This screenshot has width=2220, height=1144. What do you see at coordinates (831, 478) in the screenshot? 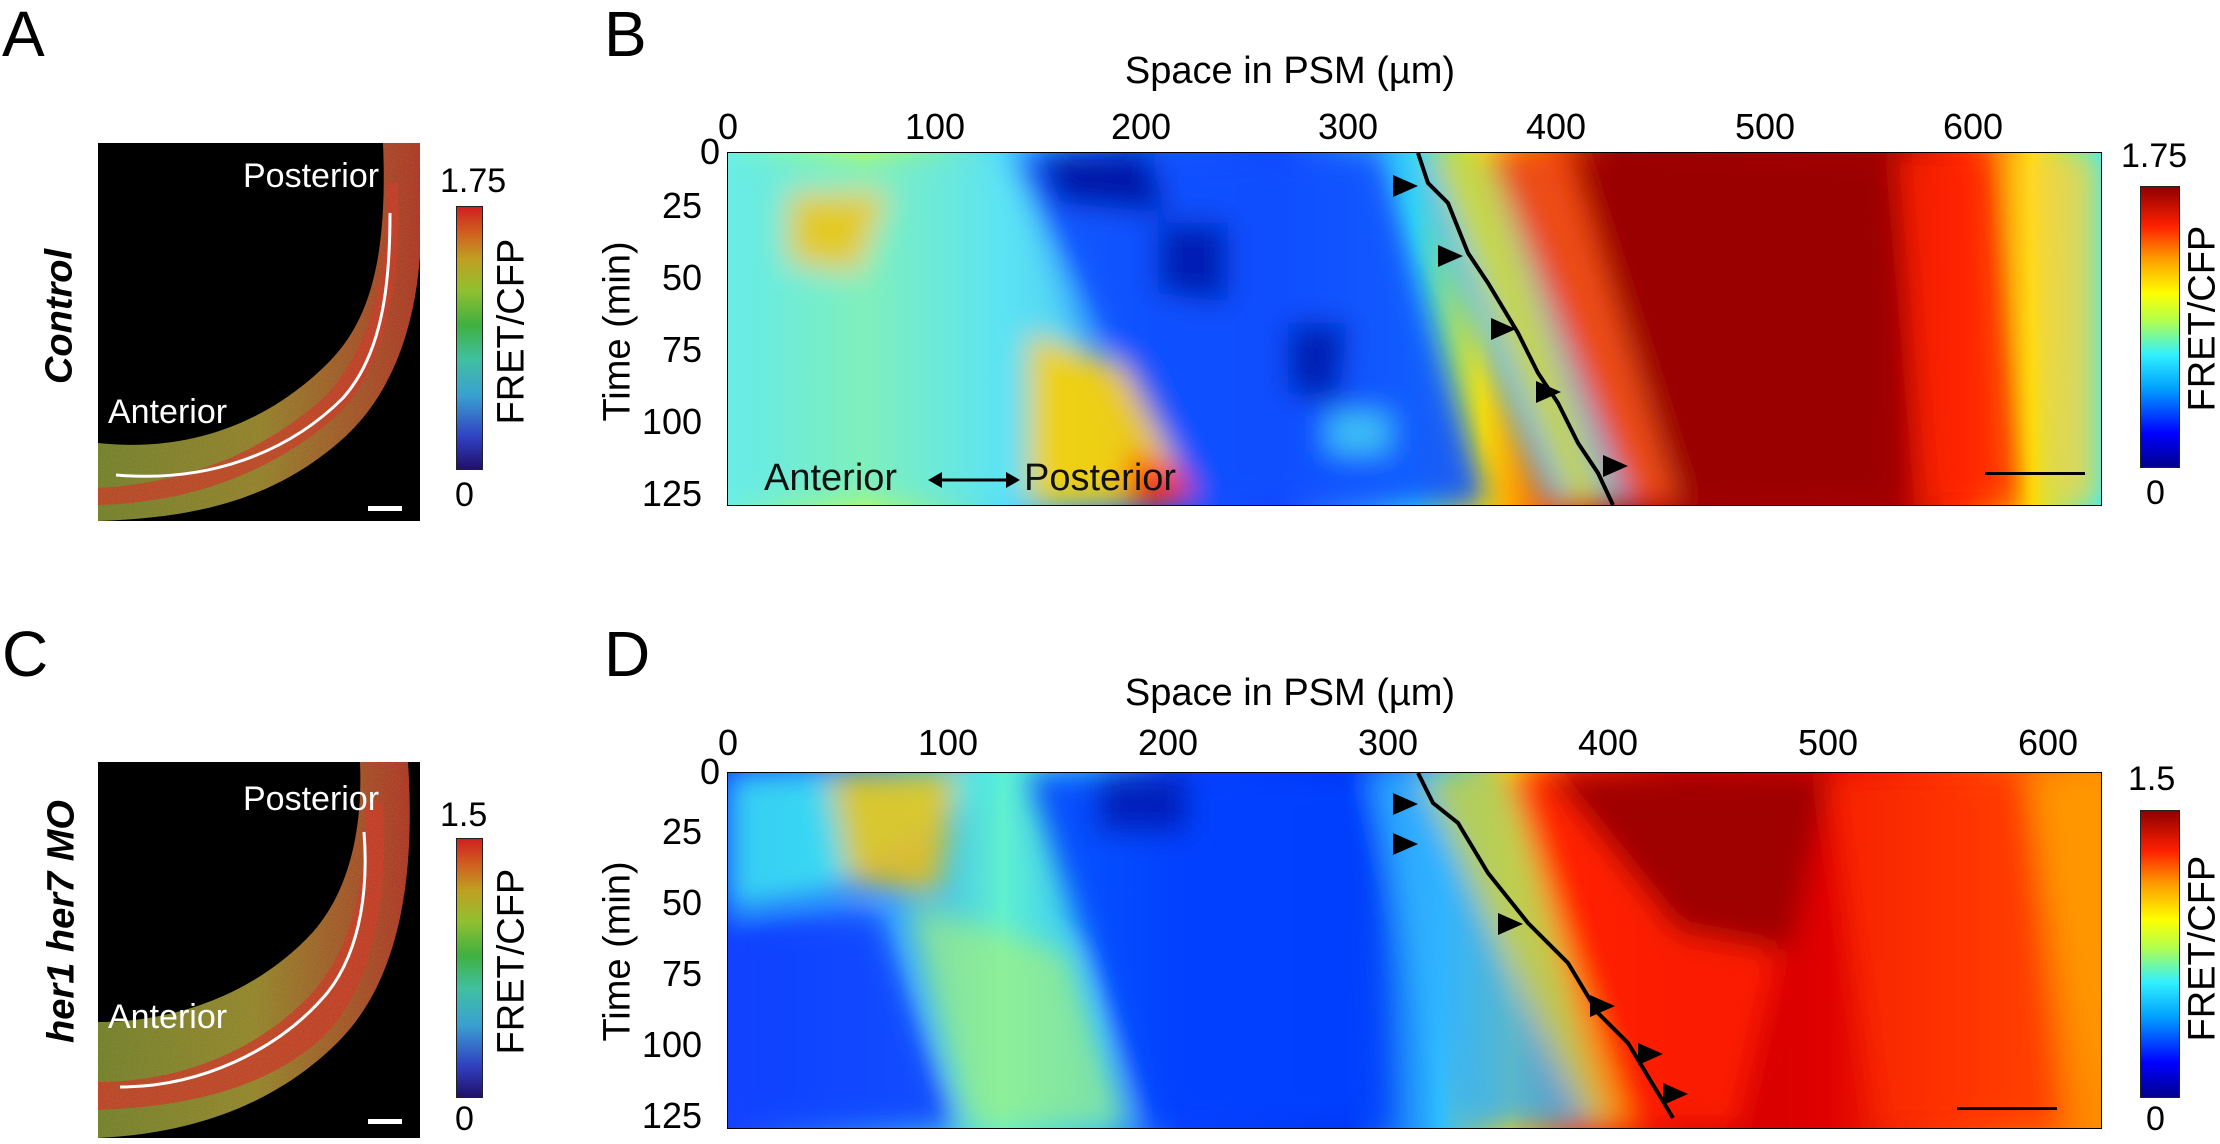
I see `anterior-annotation: Anterior` at bounding box center [831, 478].